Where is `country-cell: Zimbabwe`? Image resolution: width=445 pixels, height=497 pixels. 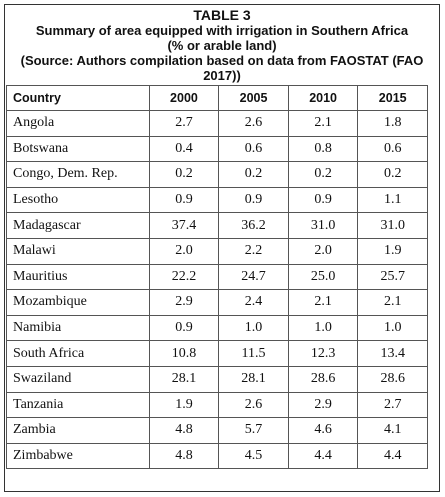 country-cell: Zimbabwe is located at coordinates (78, 456).